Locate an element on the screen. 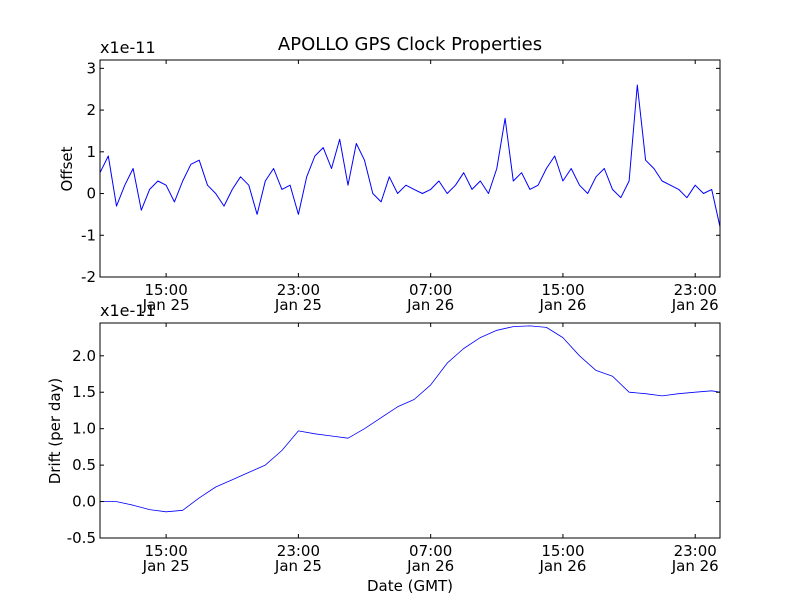 The image size is (800, 600). drift-multiplier-label: x1e-11 is located at coordinates (128, 310).